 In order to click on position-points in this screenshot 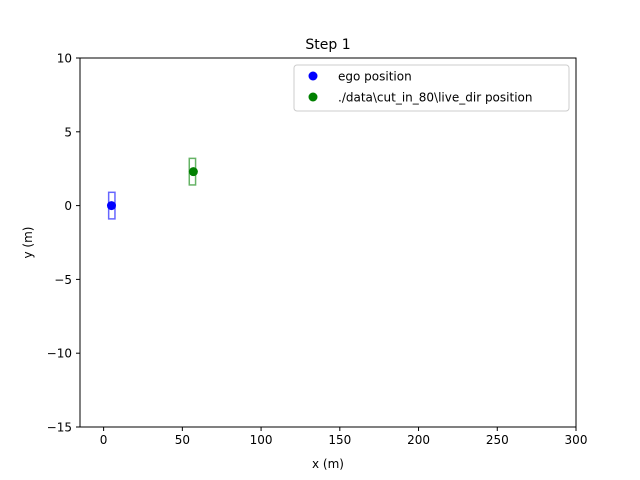, I will do `click(152, 189)`.